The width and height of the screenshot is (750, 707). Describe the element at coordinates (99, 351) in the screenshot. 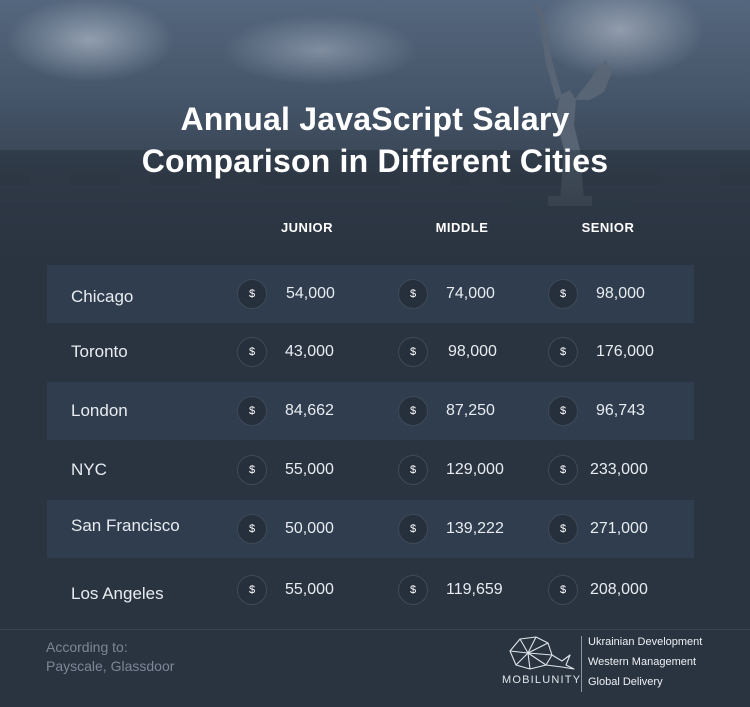

I see `city-name: Toronto` at that location.